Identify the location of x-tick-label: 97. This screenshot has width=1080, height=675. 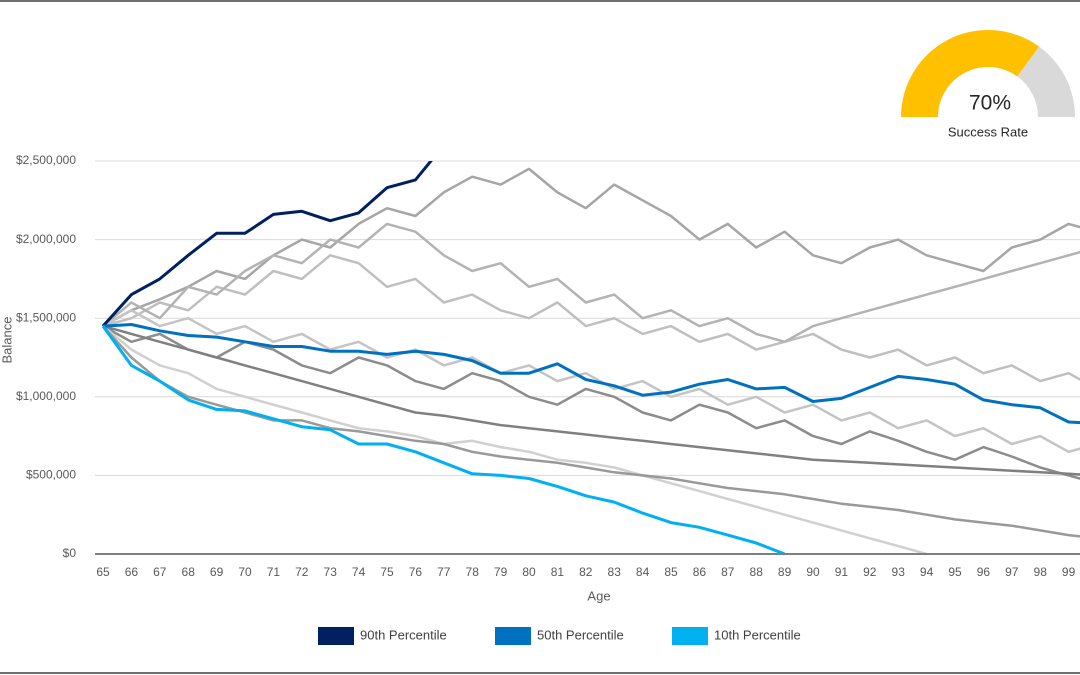
(1012, 572).